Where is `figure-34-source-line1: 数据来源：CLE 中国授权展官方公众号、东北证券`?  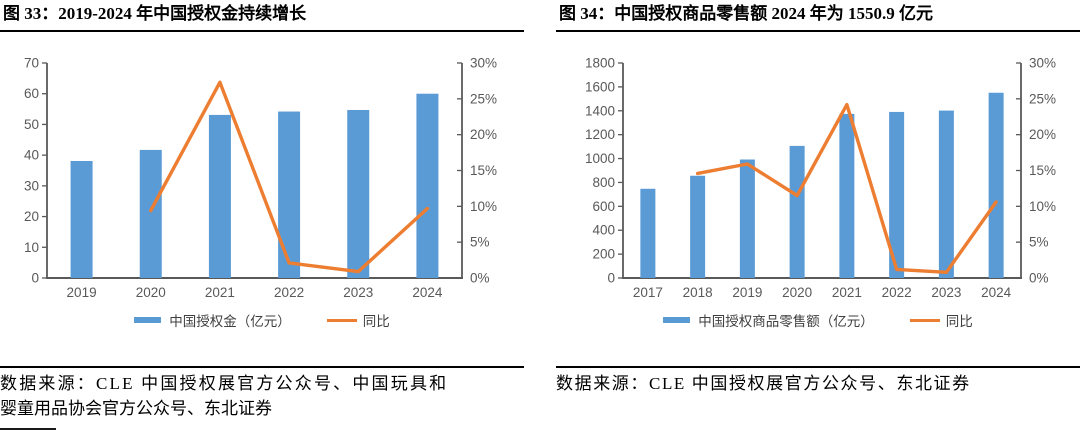
figure-34-source-line1: 数据来源：CLE 中国授权展官方公众号、东北证券 is located at coordinates (763, 383).